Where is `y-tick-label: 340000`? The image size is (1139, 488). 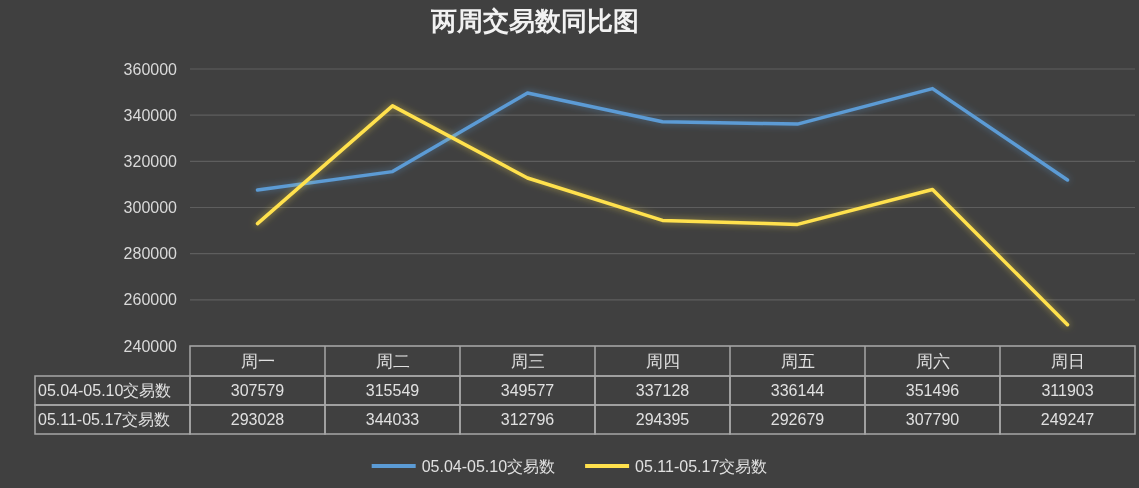 y-tick-label: 340000 is located at coordinates (150, 115).